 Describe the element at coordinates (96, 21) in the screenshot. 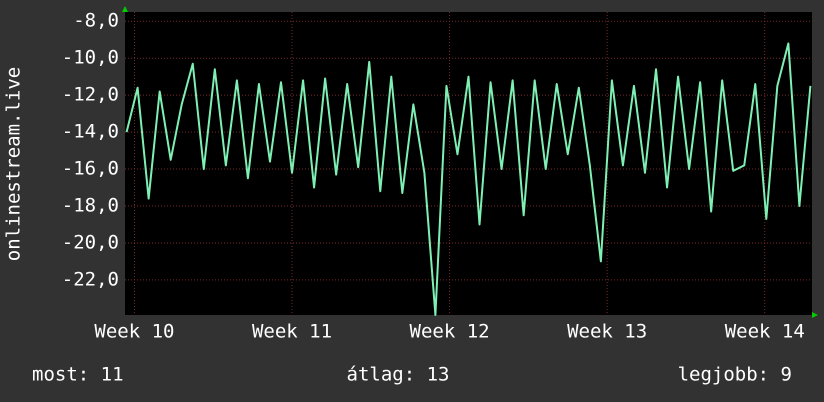

I see `y-tick-label: -8,0` at that location.